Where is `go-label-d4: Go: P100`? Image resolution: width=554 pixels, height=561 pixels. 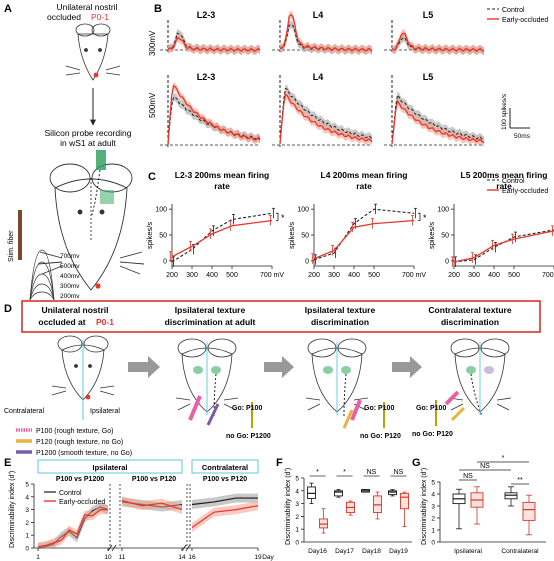 go-label-d4: Go: P100 is located at coordinates (431, 408).